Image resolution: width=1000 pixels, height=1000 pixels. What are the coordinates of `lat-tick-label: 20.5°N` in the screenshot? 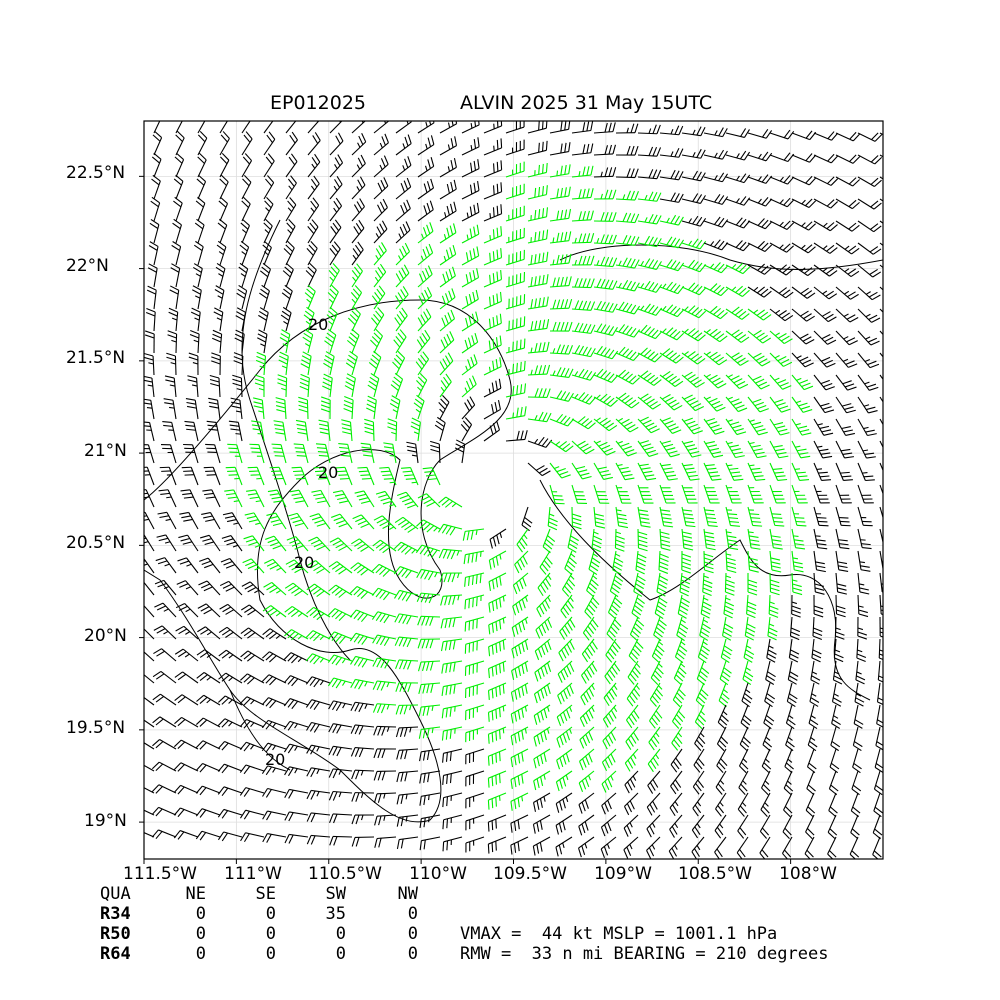 It's located at (96, 543).